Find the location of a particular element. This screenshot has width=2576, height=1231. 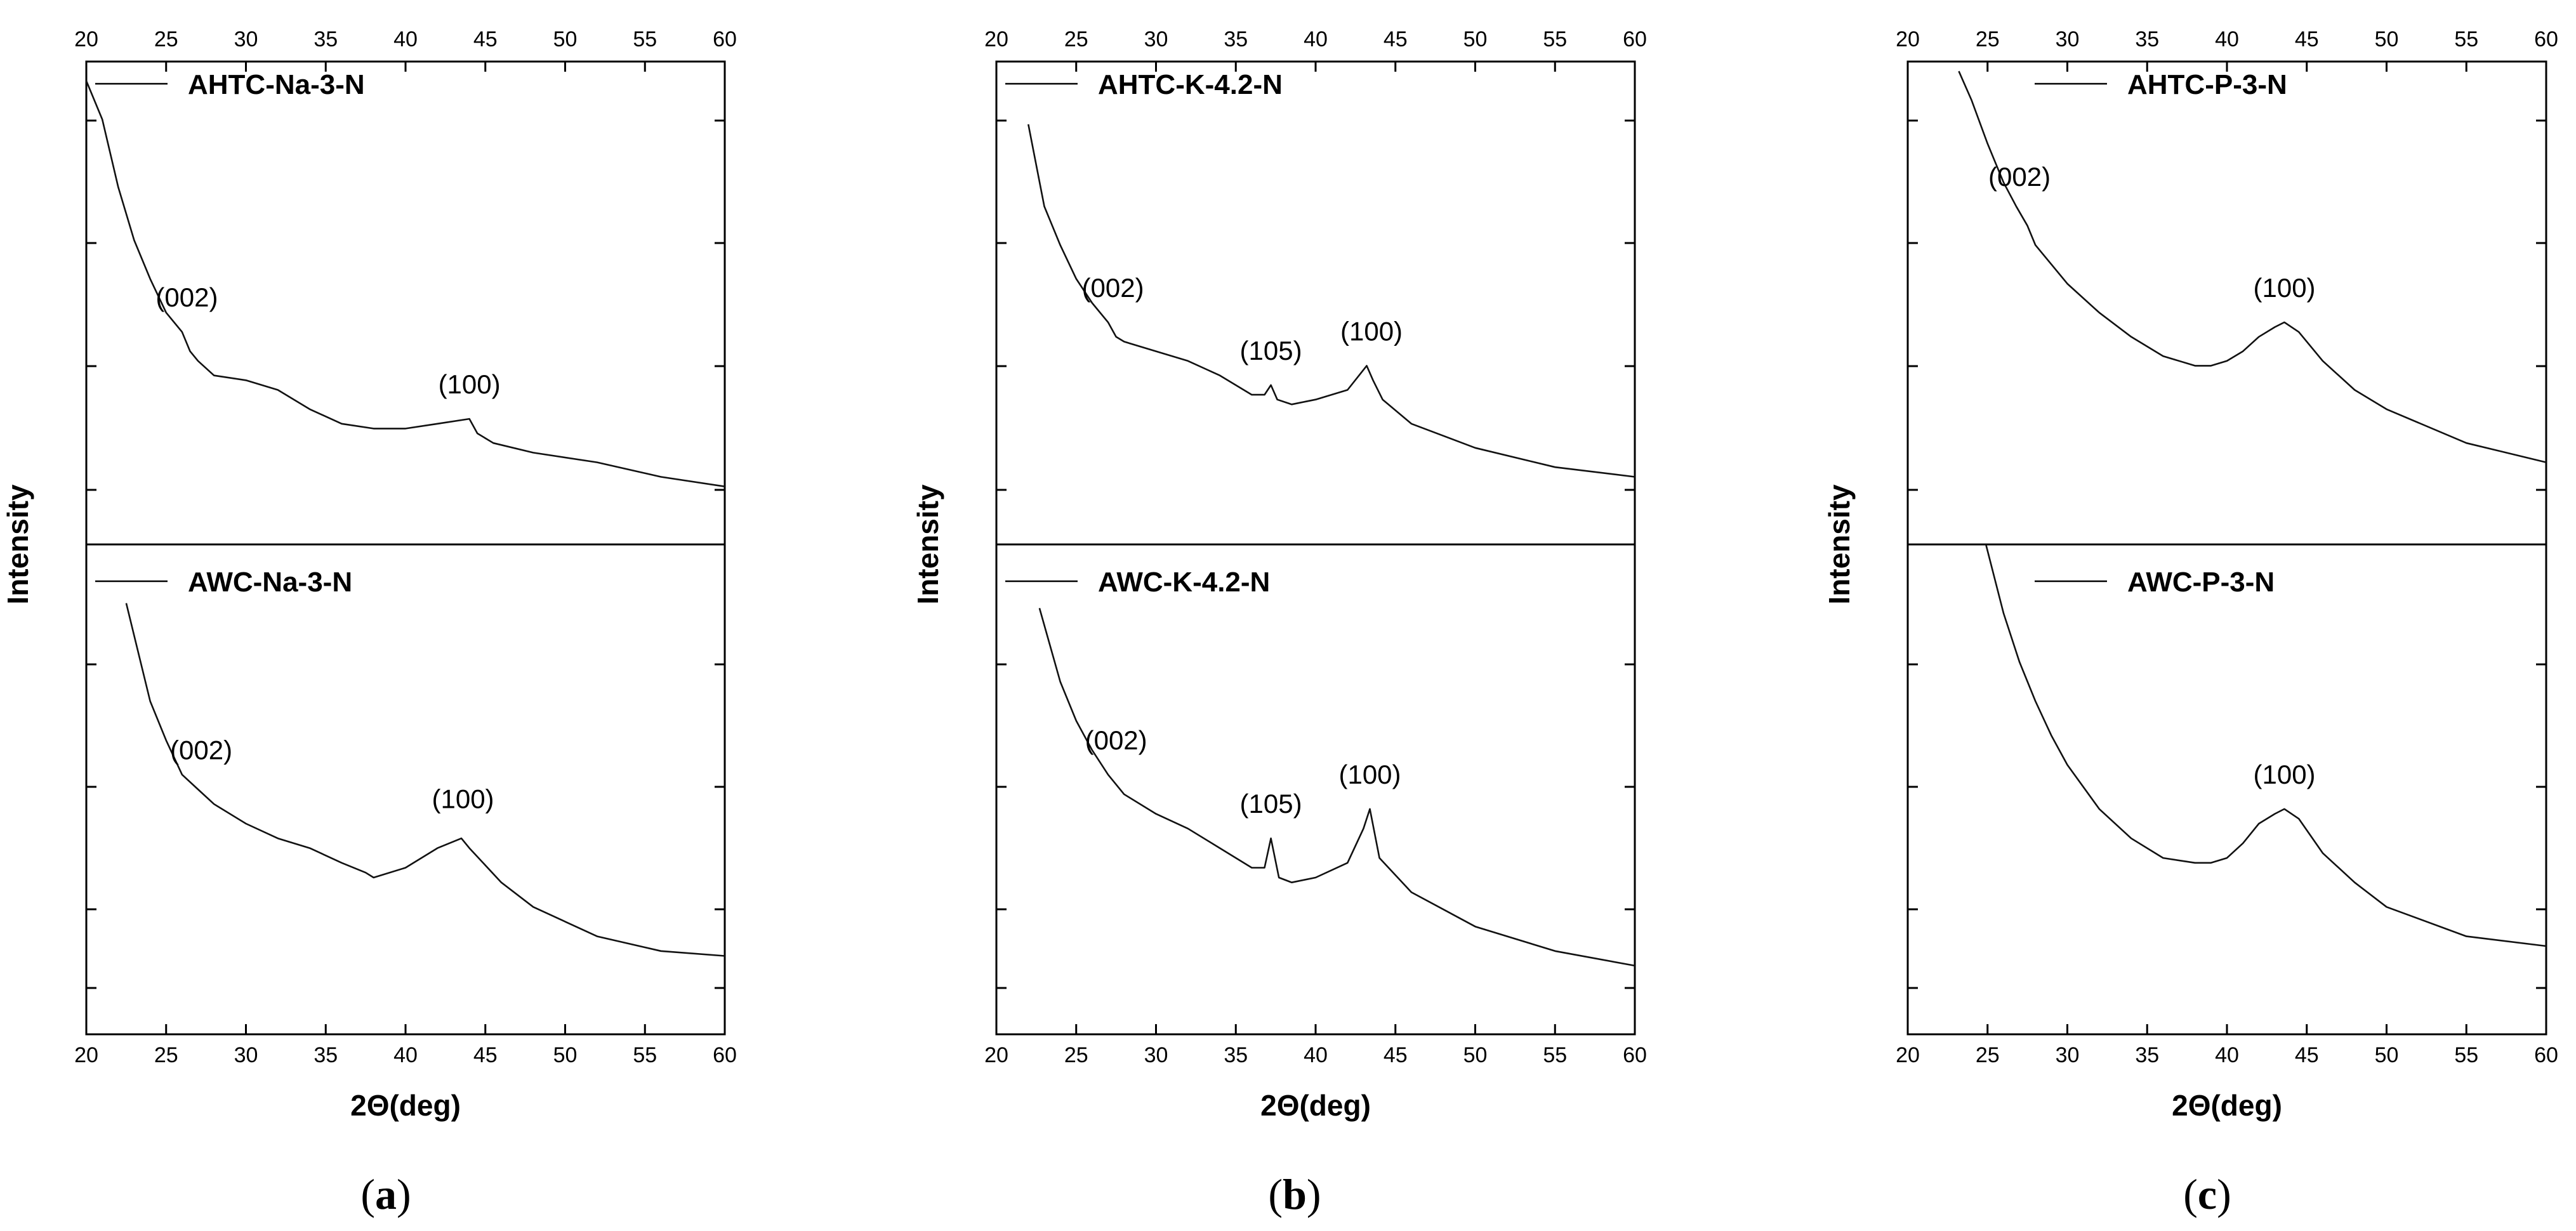

panel-label: (b) is located at coordinates (1294, 1194).